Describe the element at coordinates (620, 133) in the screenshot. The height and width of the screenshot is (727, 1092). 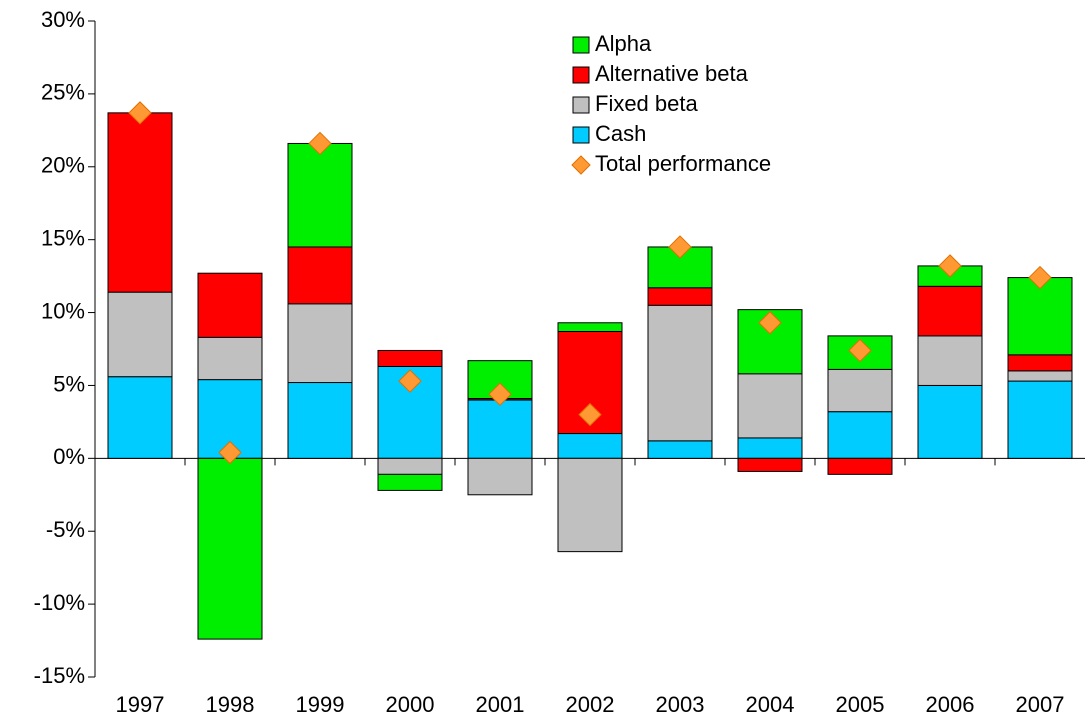
I see `legend-label: Cash` at that location.